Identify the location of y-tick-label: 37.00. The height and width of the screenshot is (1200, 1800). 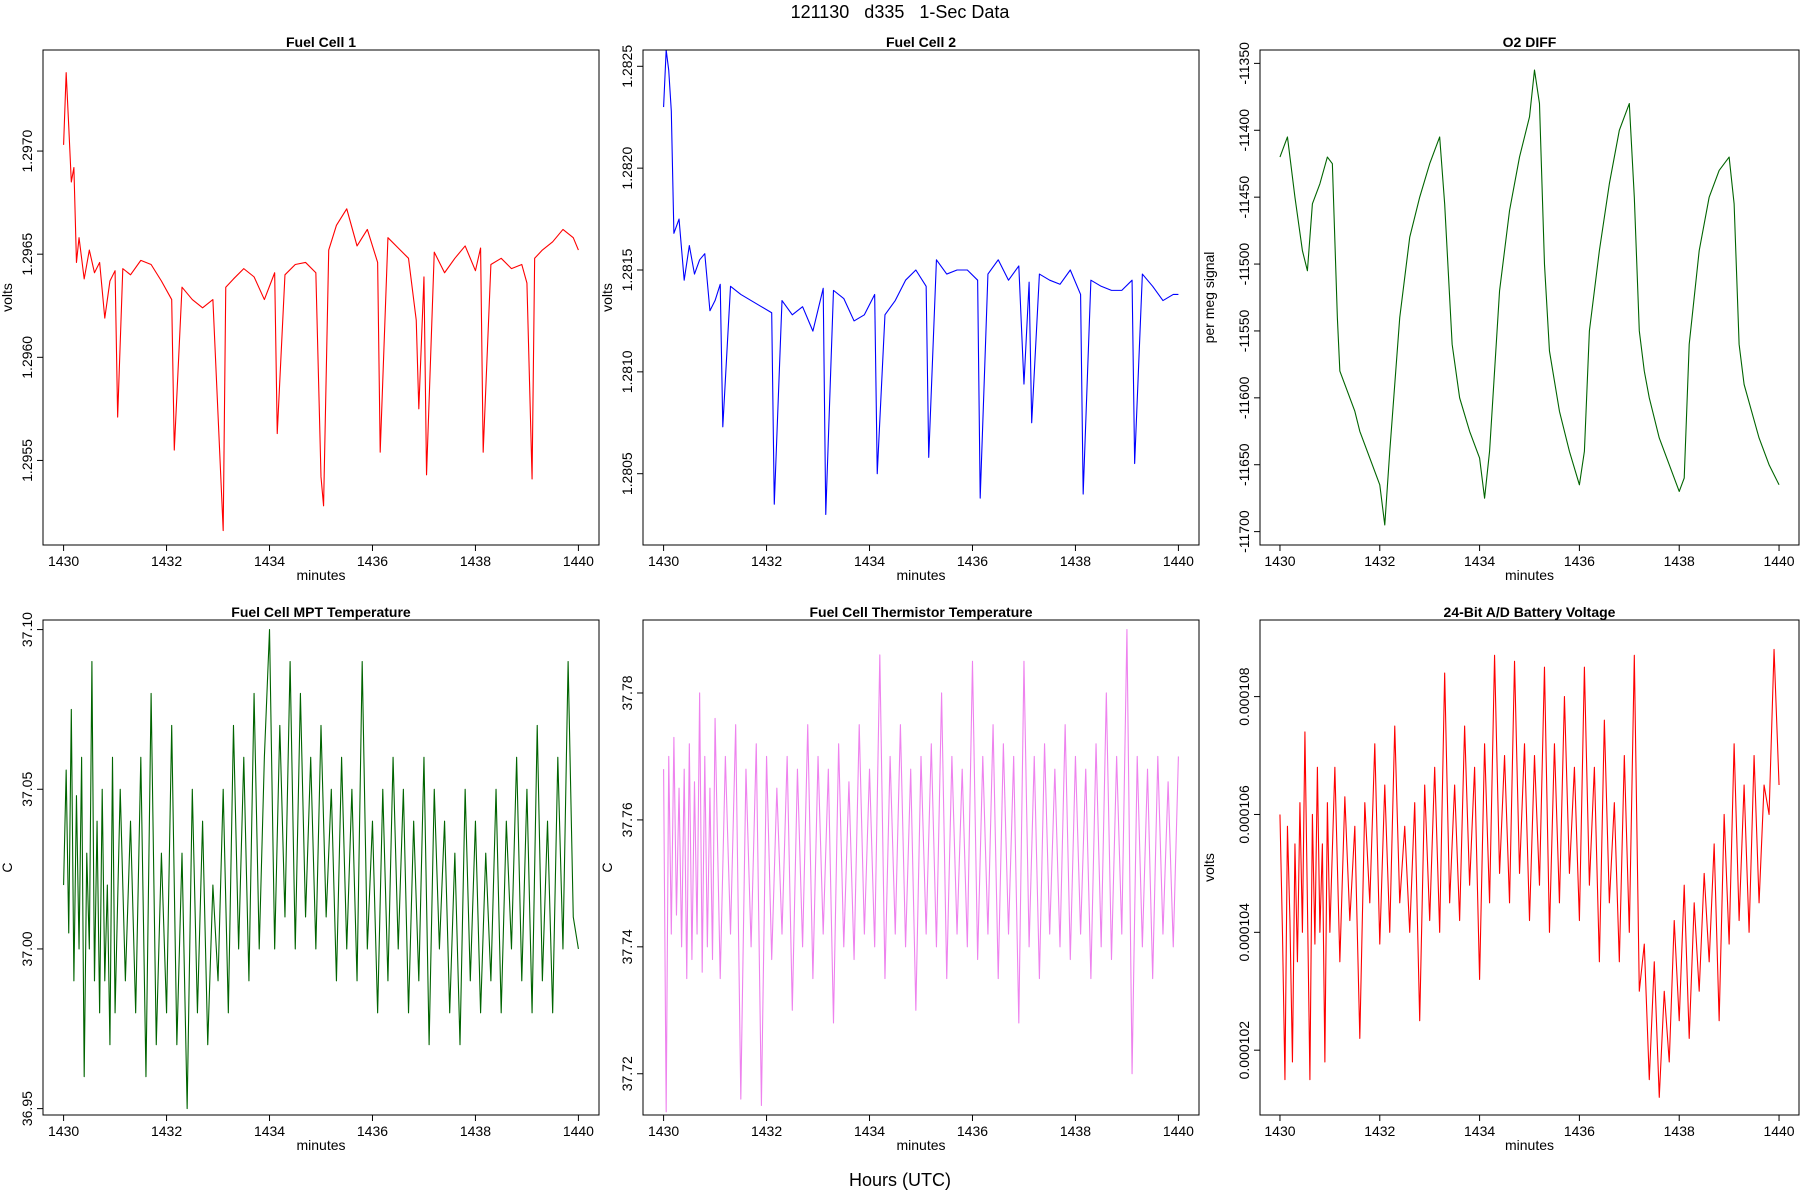
(27, 948).